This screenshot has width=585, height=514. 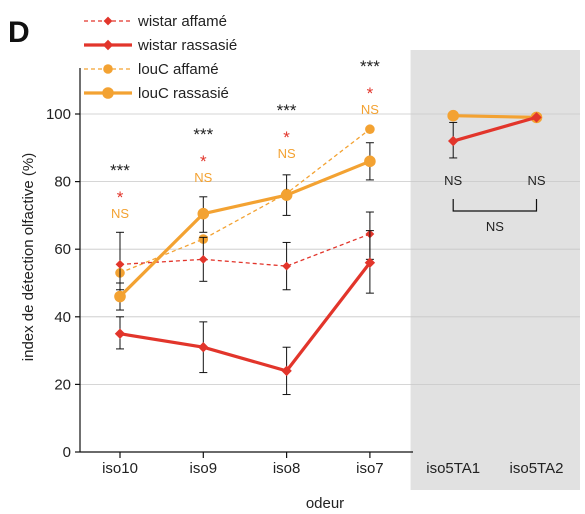 I want to click on panel-label: D, so click(x=19, y=32).